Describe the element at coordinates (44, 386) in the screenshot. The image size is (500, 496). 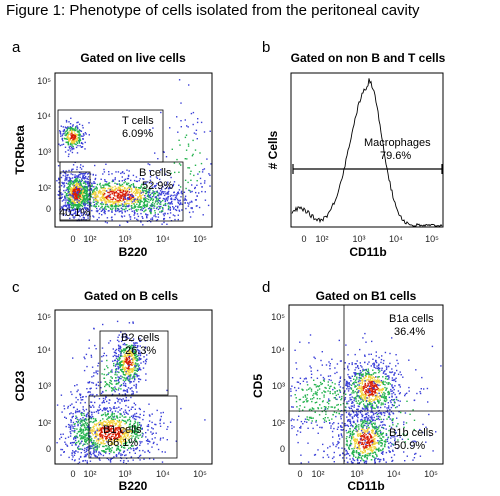
I see `panel-c-ytick-2: 10³` at that location.